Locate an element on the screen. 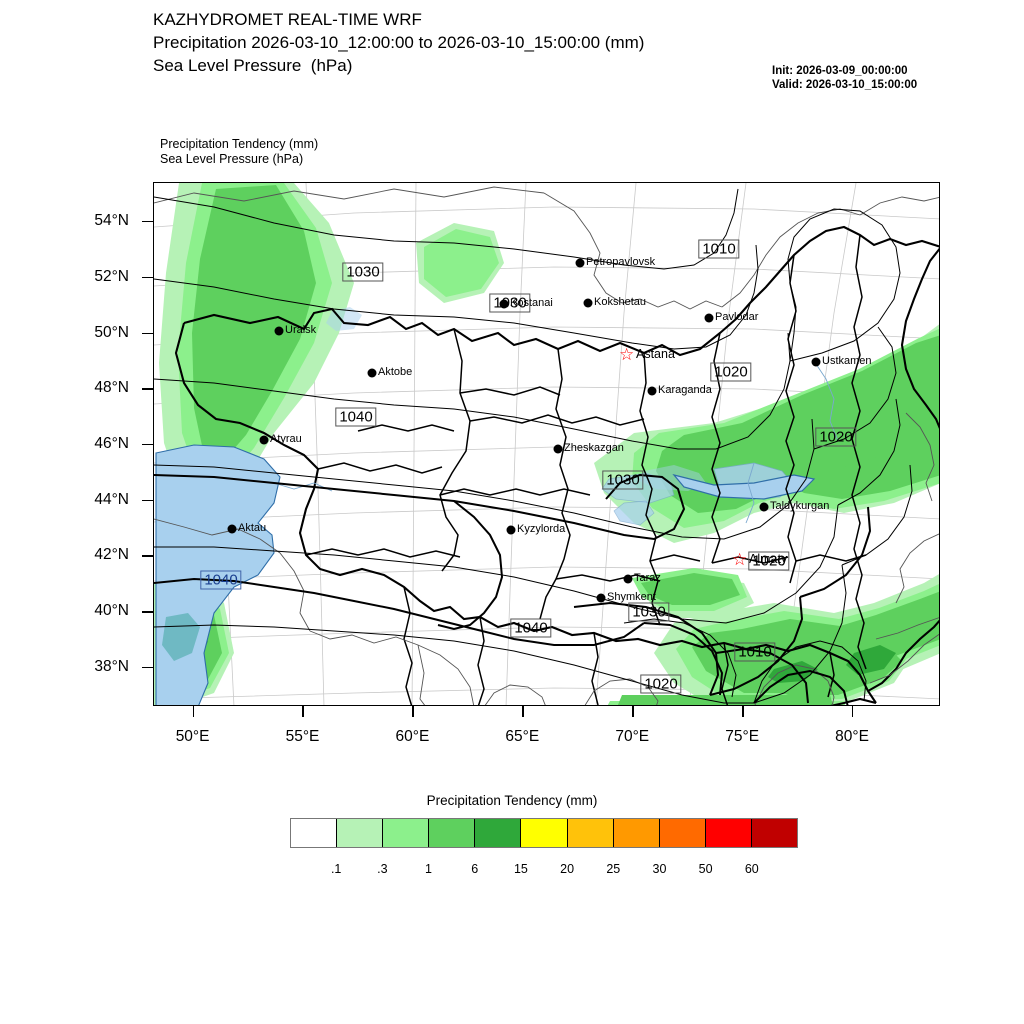 The height and width of the screenshot is (1024, 1024). colorbar-tick-label: 15 is located at coordinates (520, 869).